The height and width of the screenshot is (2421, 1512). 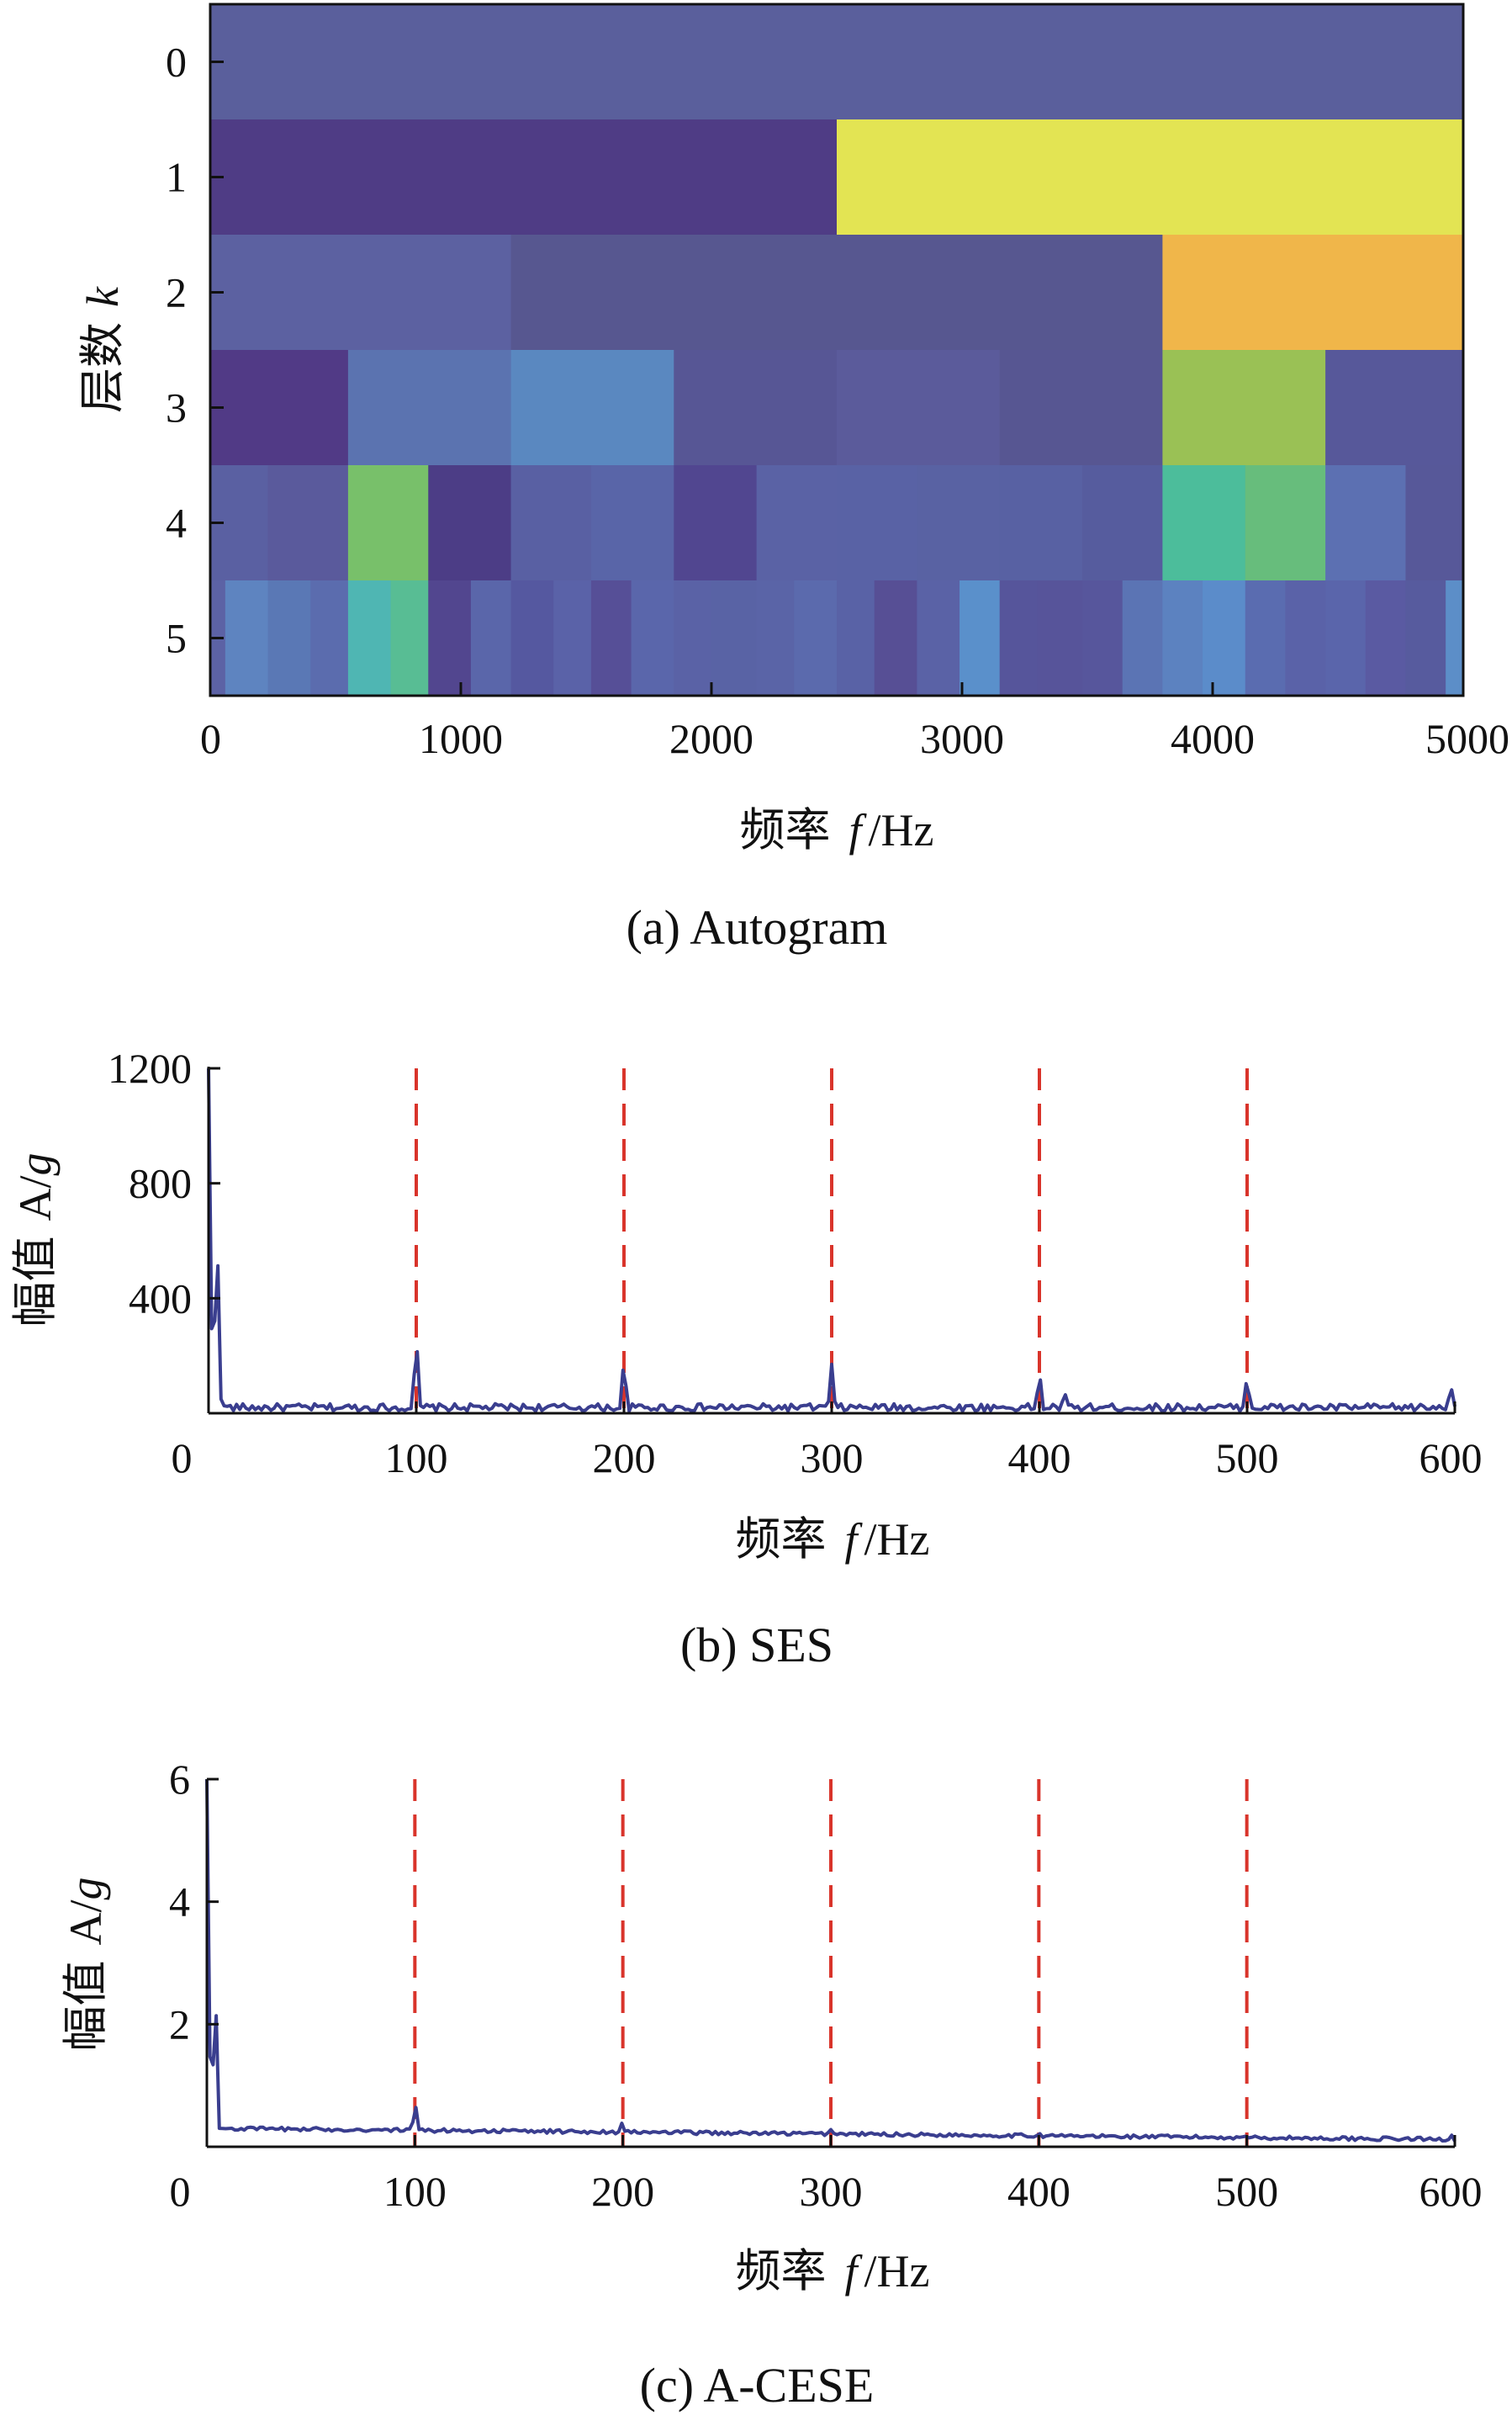 I want to click on ses-xlabel: 频率 f/Hz, so click(x=833, y=1540).